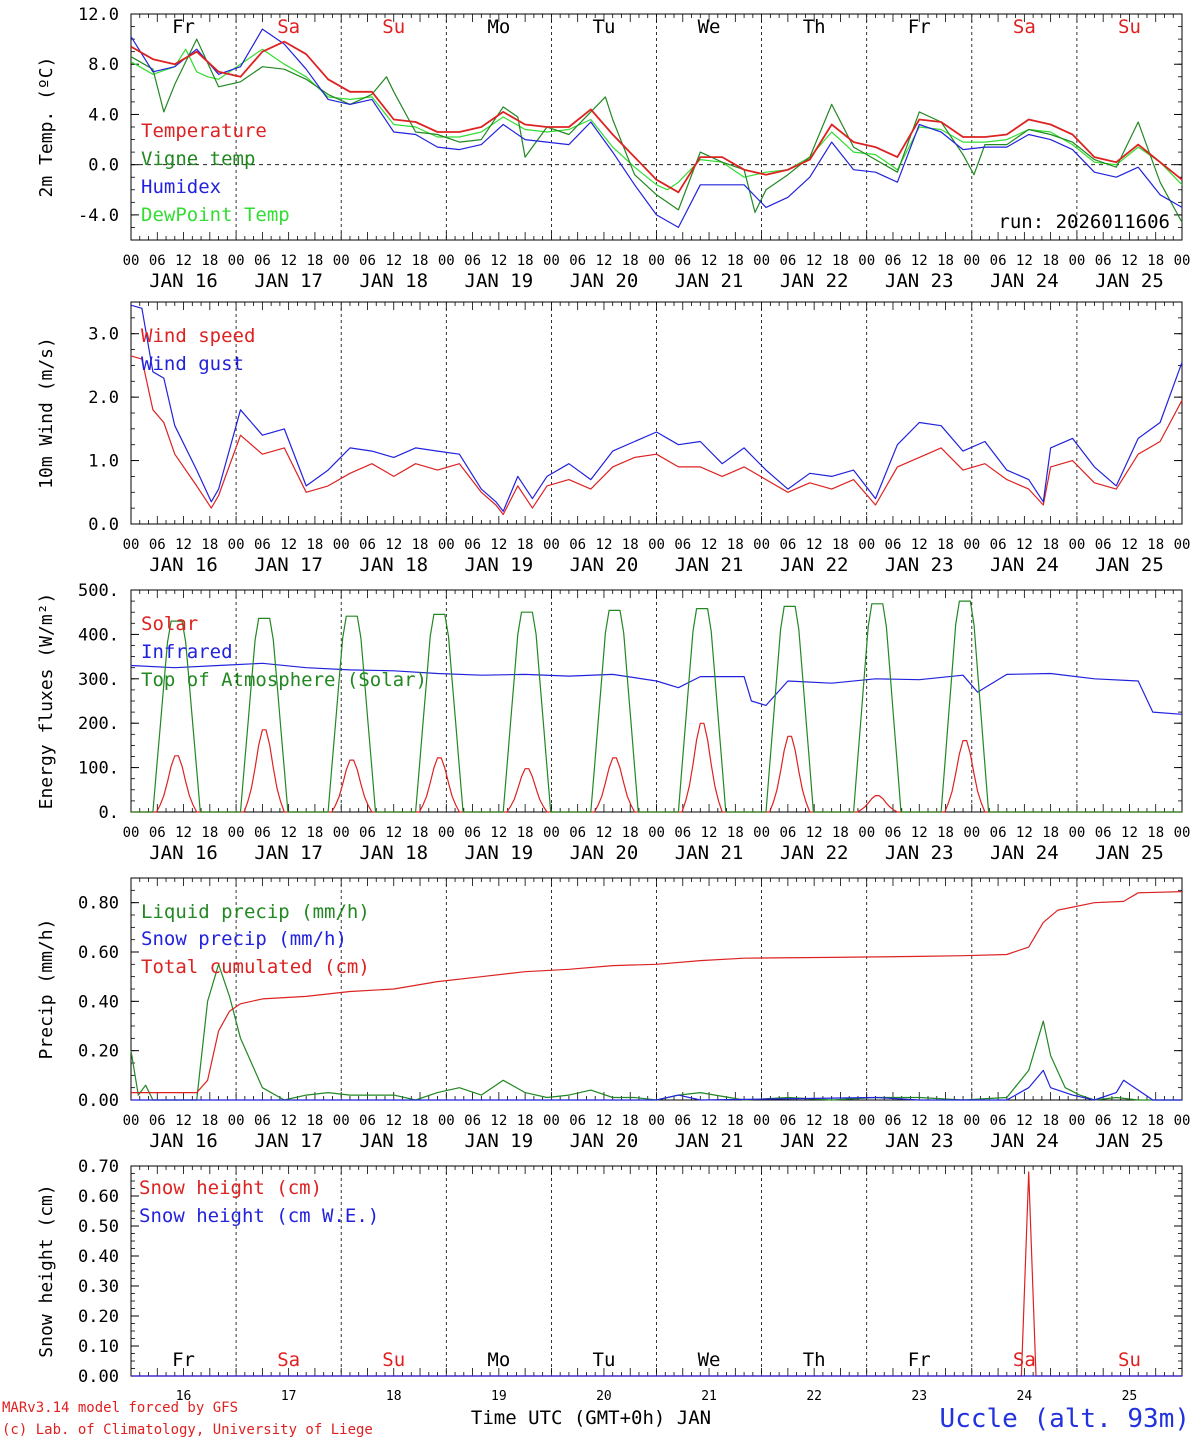 This screenshot has width=1194, height=1440. What do you see at coordinates (499, 565) in the screenshot?
I see `date-label: JAN 19` at bounding box center [499, 565].